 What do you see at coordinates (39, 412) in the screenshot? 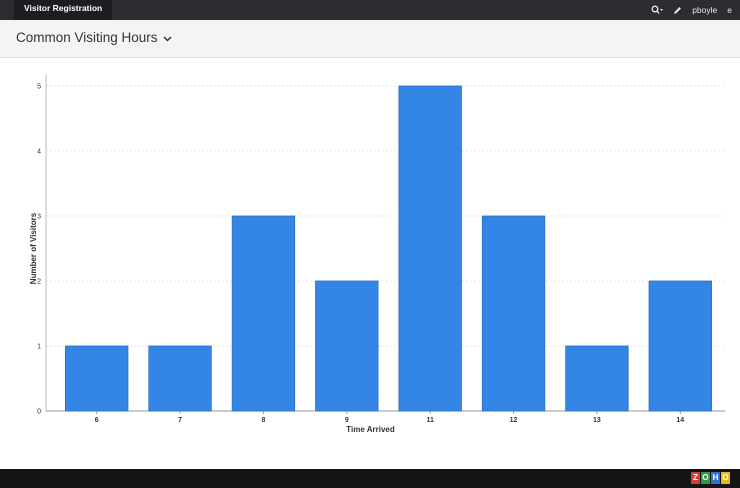
I see `y-tick-label: 0` at bounding box center [39, 412].